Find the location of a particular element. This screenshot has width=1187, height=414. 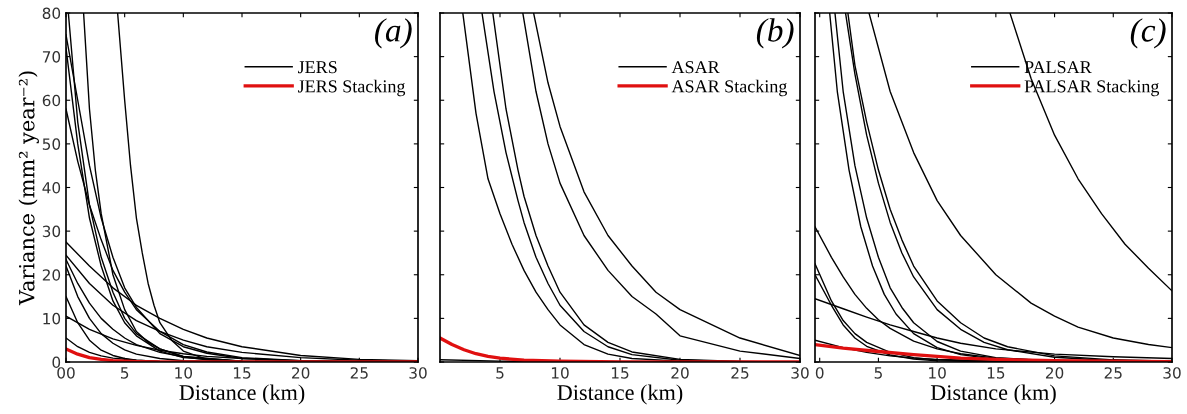

y-tick-label: 20 is located at coordinates (51, 275).